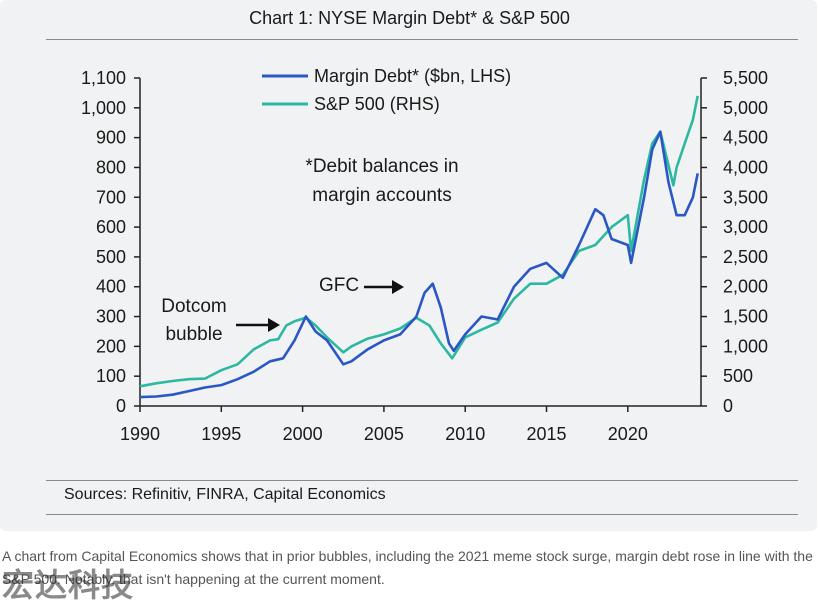 The image size is (819, 606). Describe the element at coordinates (103, 108) in the screenshot. I see `y-left-tick-label: 1,000` at that location.